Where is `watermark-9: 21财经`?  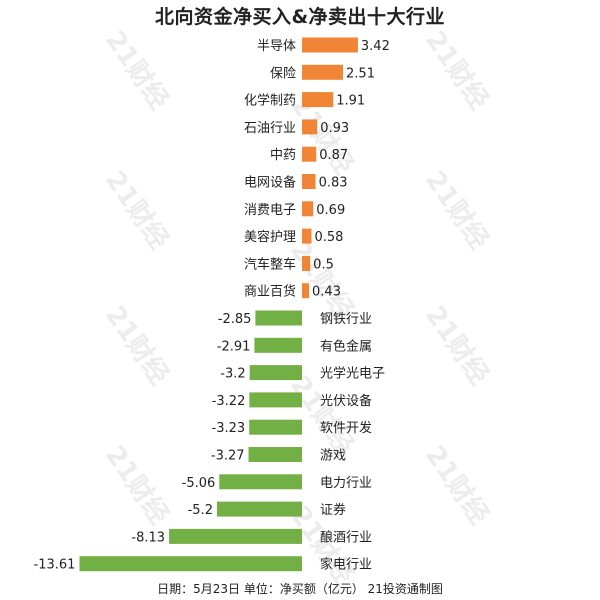 watermark-9: 21财经 is located at coordinates (137, 485).